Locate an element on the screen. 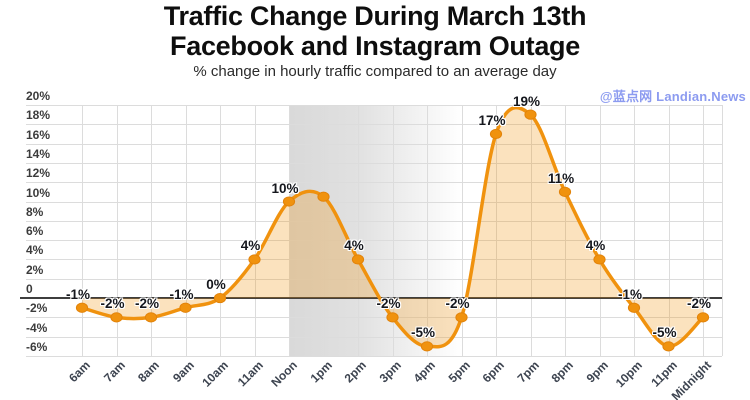 This screenshot has width=750, height=400. y-axis-label: 2% is located at coordinates (35, 269).